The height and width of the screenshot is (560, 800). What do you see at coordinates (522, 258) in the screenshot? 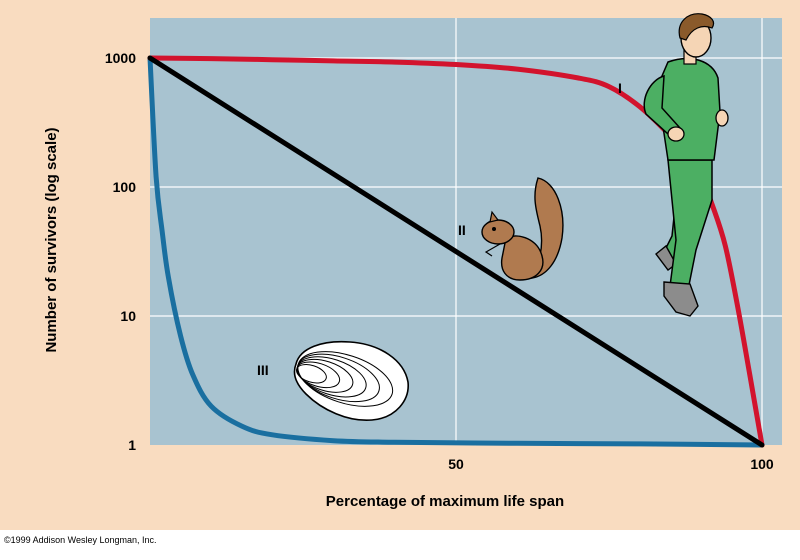
I see `squirrel-body` at bounding box center [522, 258].